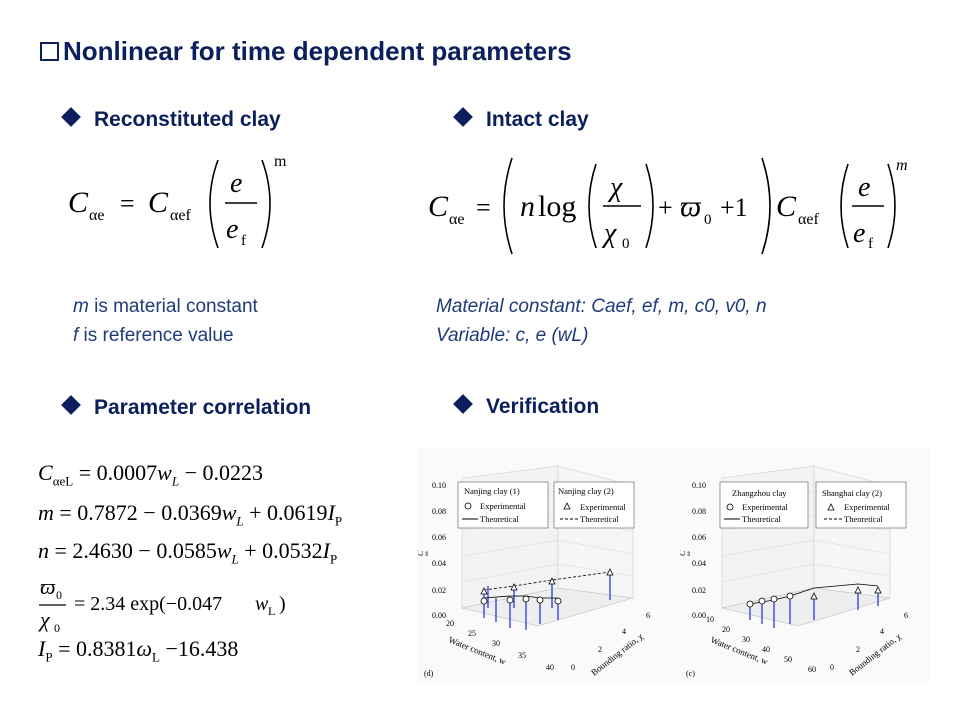  What do you see at coordinates (734, 207) in the screenshot?
I see `eq-plus-one: +1` at bounding box center [734, 207].